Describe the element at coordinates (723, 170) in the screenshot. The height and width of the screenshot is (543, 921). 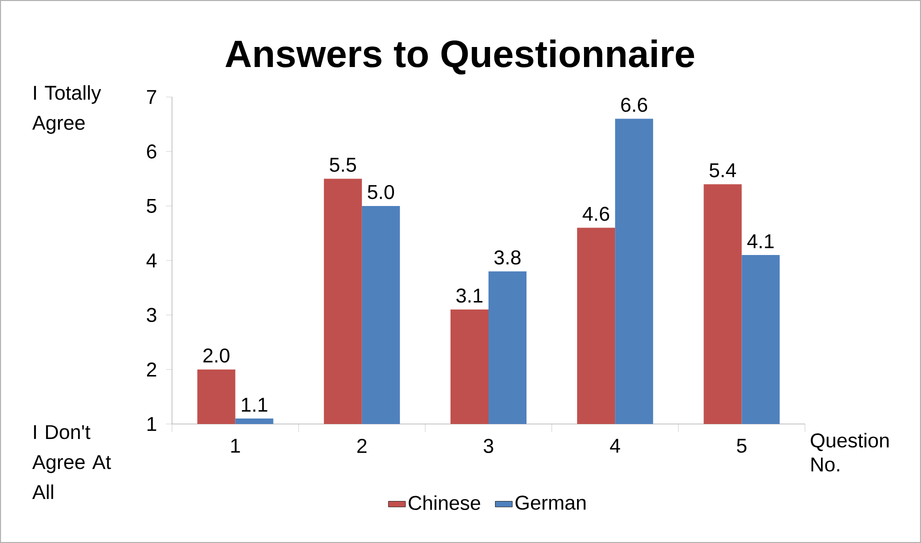
I see `data-label: 5.4` at that location.